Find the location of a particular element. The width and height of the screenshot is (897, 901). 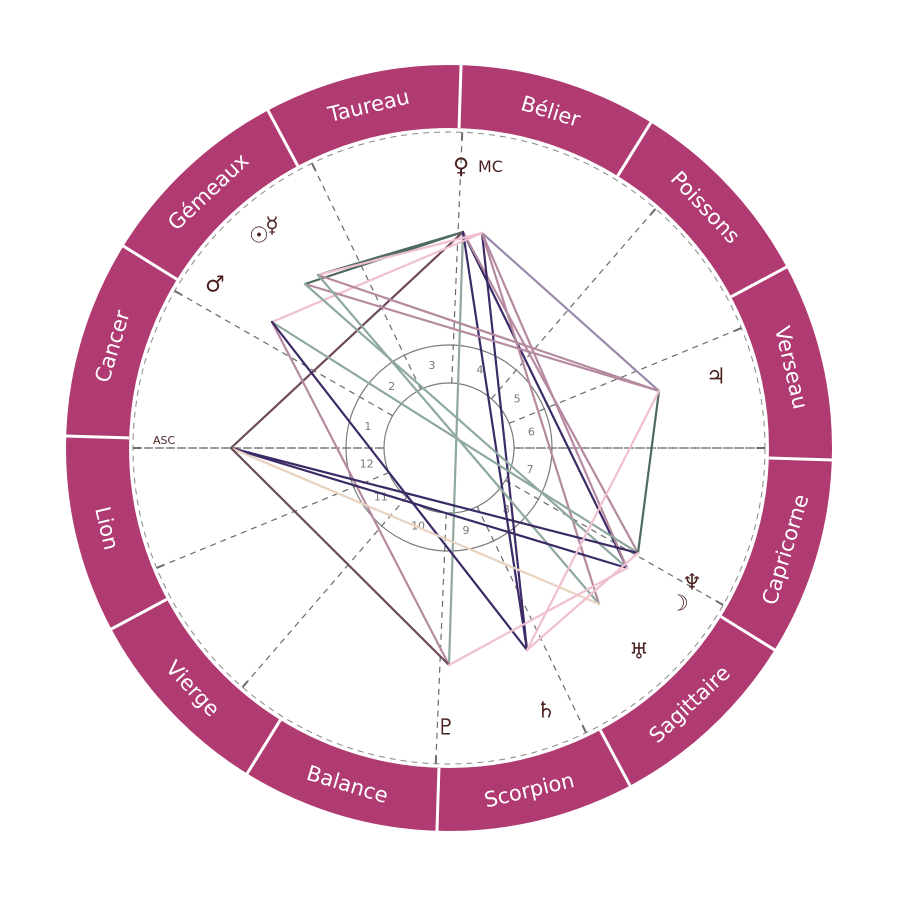

pluto-icon: ♇ is located at coordinates (446, 728).